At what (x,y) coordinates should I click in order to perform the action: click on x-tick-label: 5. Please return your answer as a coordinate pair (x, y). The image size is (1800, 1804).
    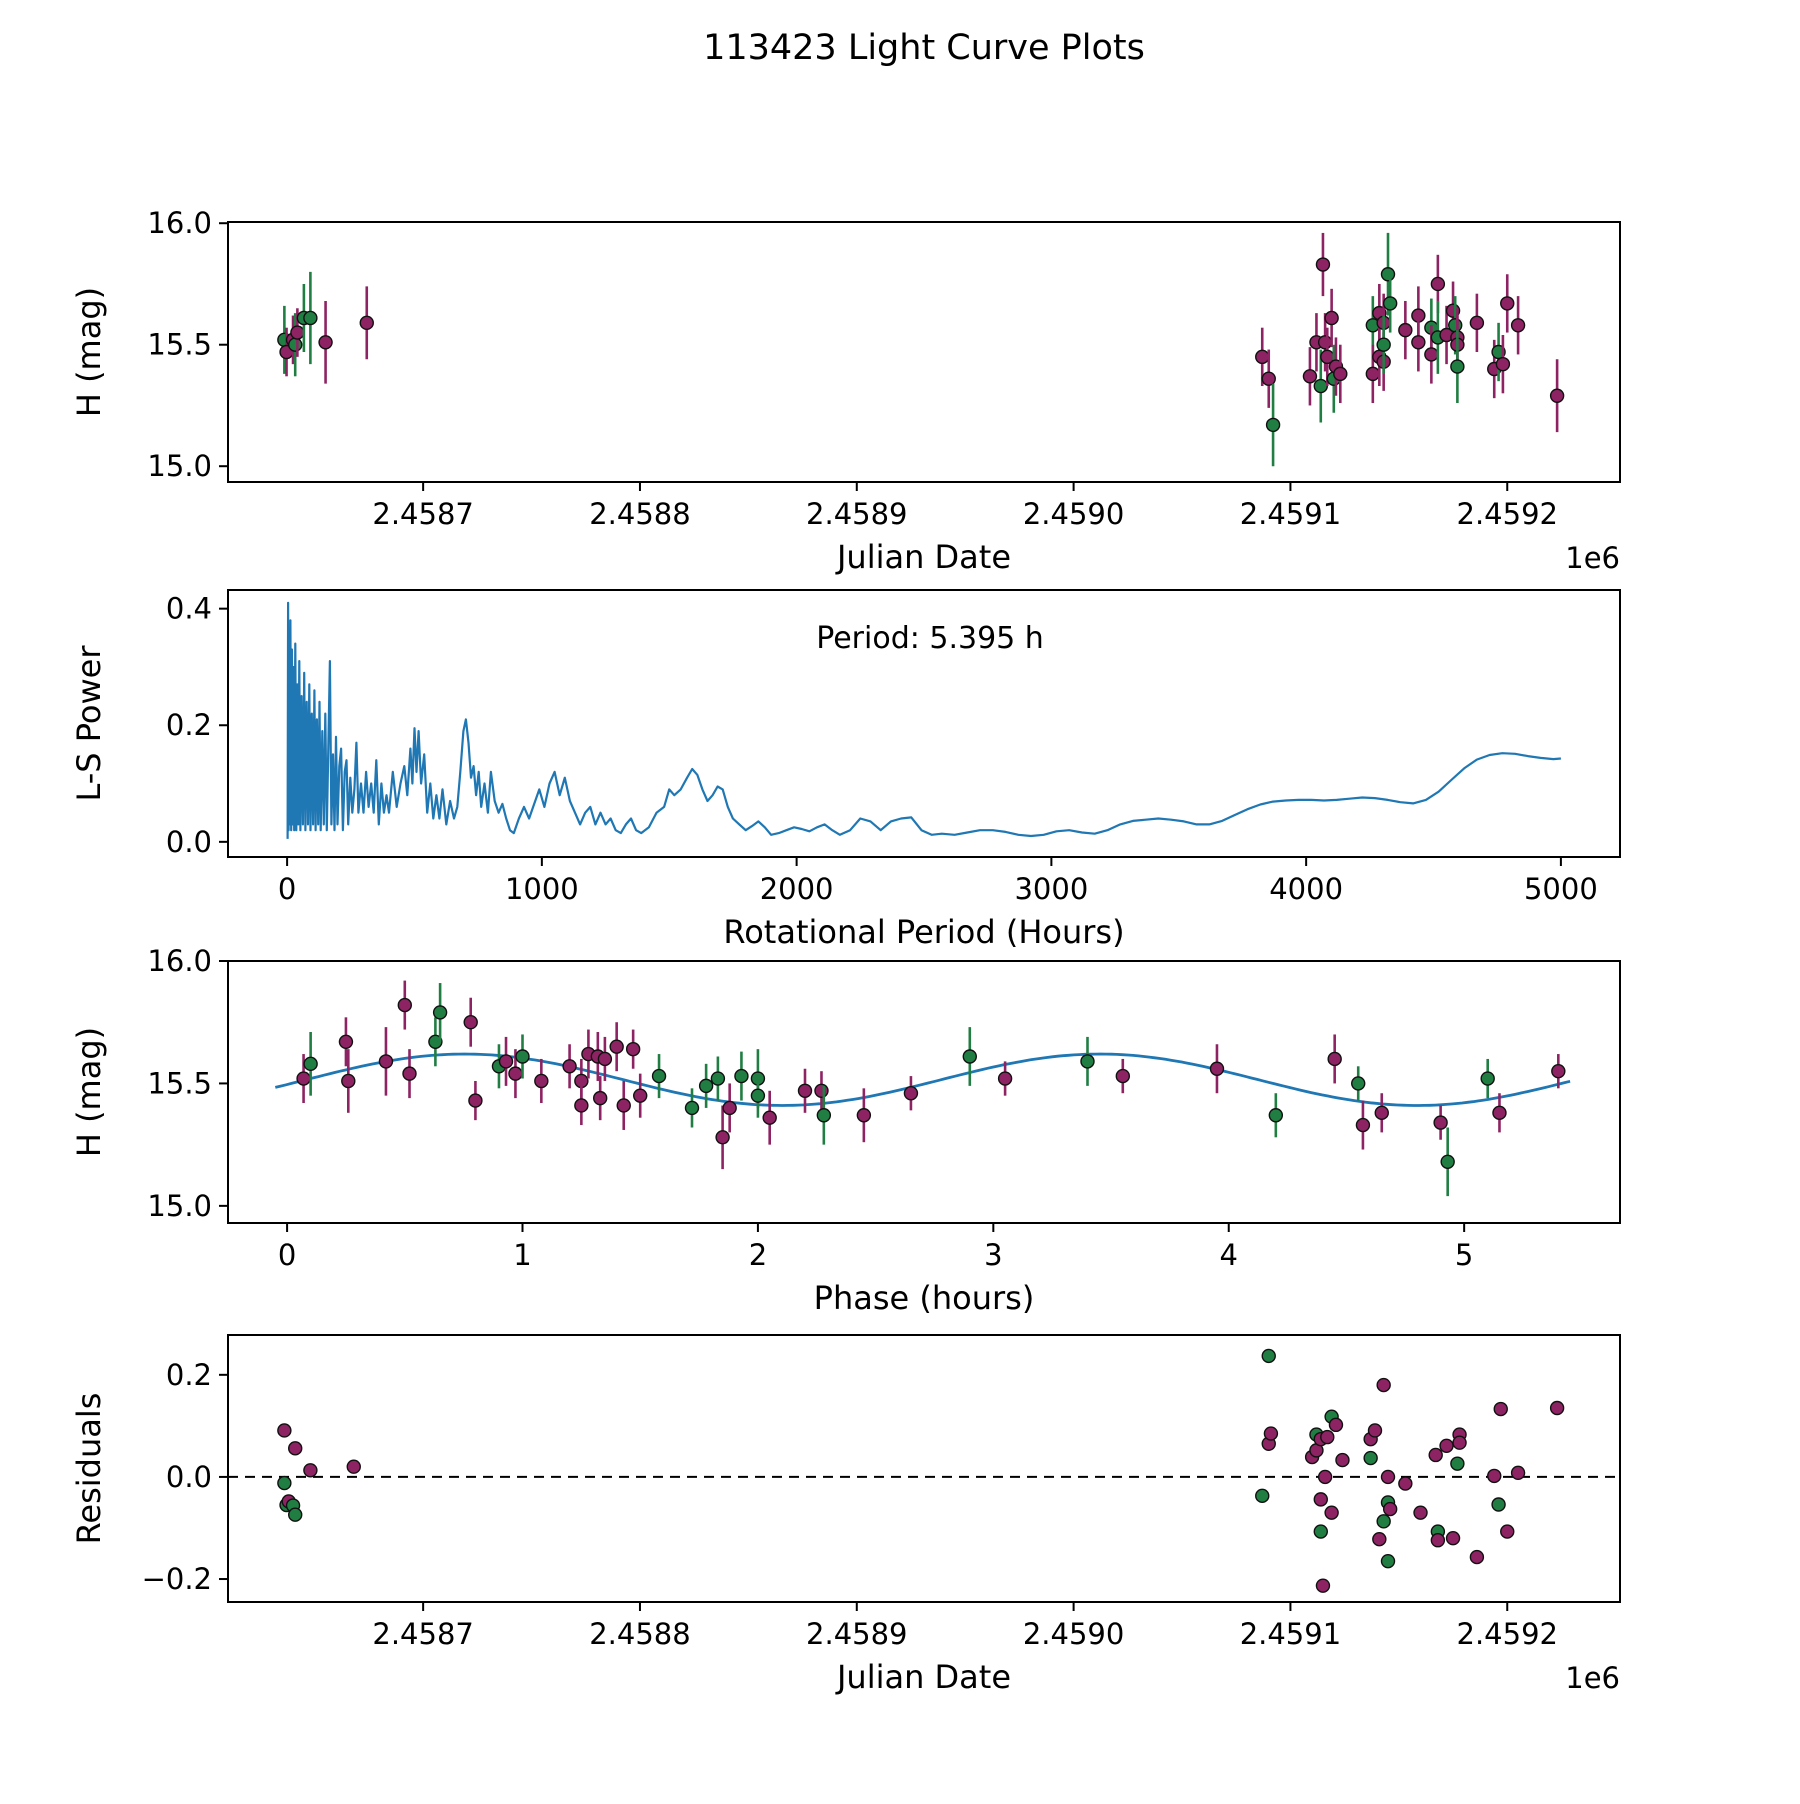
    Looking at the image, I should click on (1464, 1255).